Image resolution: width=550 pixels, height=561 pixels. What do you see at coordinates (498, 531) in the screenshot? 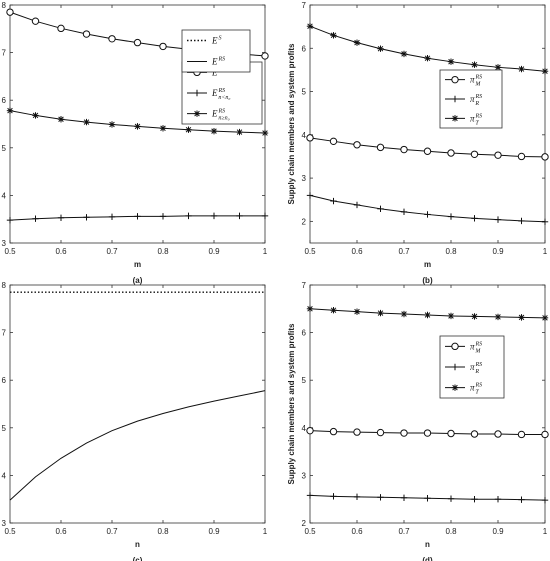
I see `x-tick-label: 0.9` at bounding box center [498, 531].